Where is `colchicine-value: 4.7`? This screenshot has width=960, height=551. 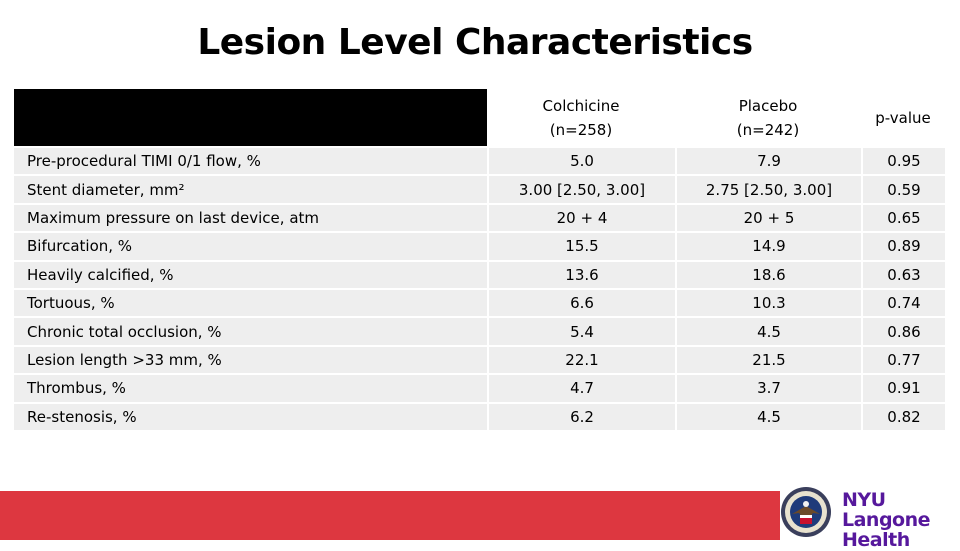 colchicine-value: 4.7 is located at coordinates (581, 387).